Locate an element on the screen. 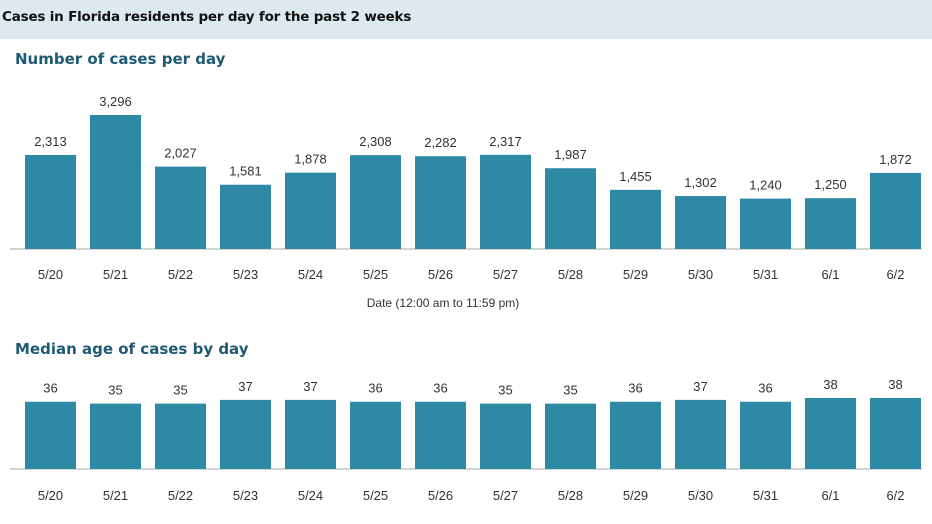 This screenshot has width=932, height=524. cases-value-label: 2,308 is located at coordinates (375, 141).